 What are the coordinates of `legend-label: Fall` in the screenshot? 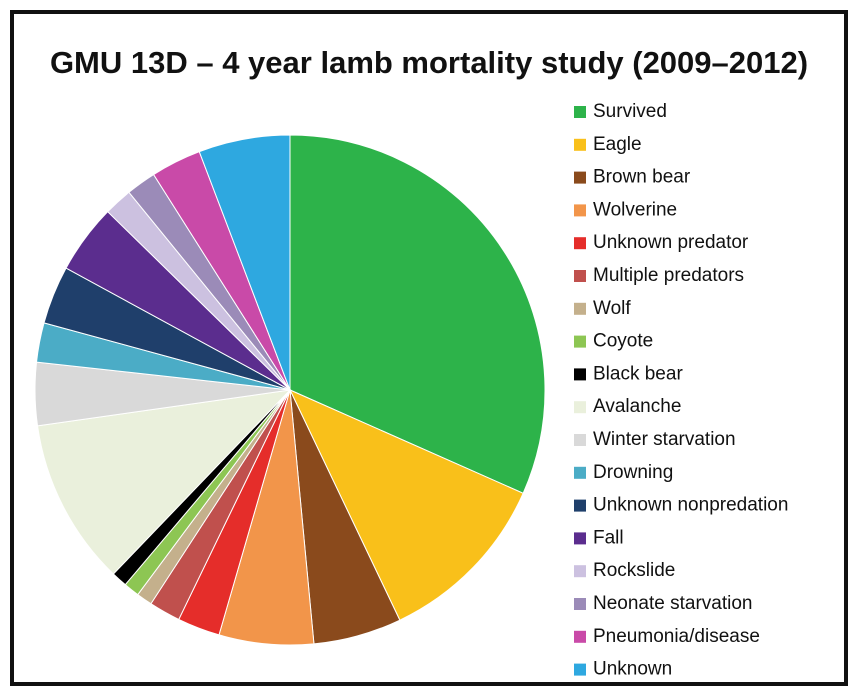 It's located at (608, 537).